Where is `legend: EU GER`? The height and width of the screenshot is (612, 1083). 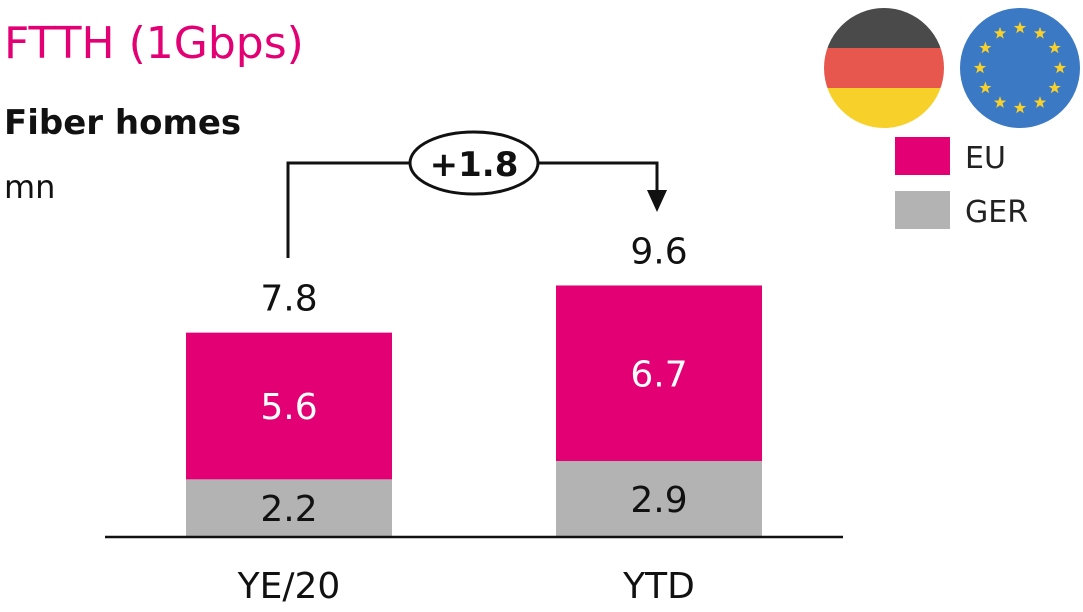
legend: EU GER is located at coordinates (961, 183).